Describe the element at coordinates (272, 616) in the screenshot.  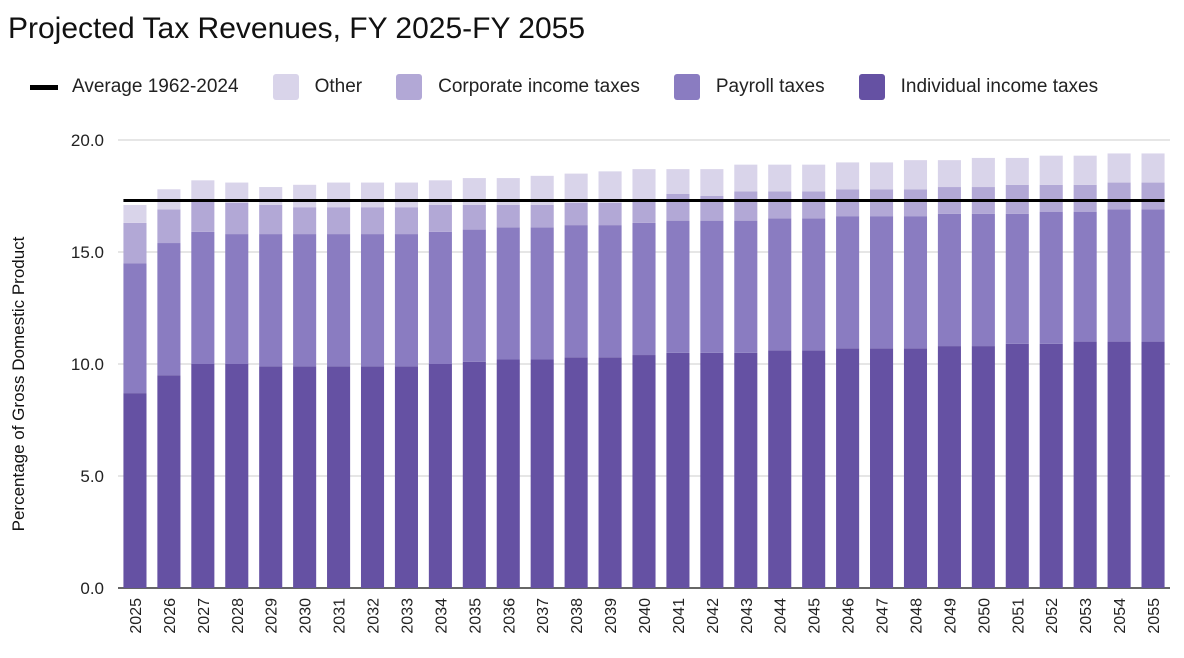
I see `x-tick-label: 2029` at that location.